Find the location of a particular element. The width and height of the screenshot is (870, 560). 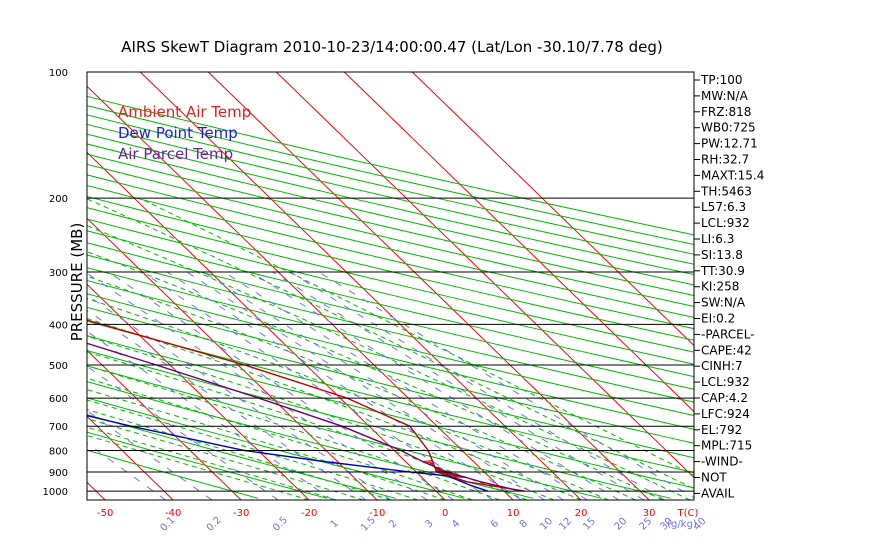

bottom-temp-tick-label: 0 is located at coordinates (445, 513).